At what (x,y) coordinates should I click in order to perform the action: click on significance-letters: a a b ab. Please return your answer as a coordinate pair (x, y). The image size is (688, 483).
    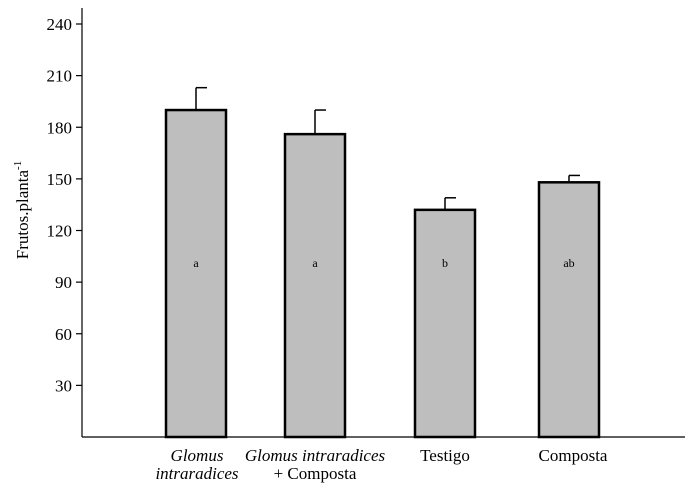
    Looking at the image, I should click on (383, 263).